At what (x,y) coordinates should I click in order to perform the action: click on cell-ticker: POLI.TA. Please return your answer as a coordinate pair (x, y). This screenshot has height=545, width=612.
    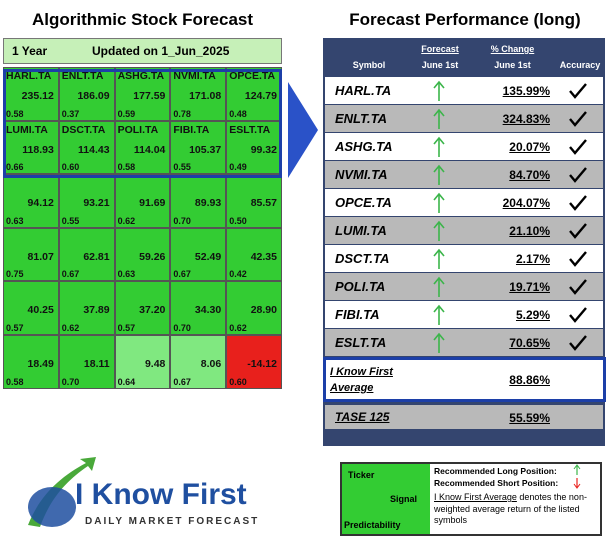
    Looking at the image, I should click on (138, 129).